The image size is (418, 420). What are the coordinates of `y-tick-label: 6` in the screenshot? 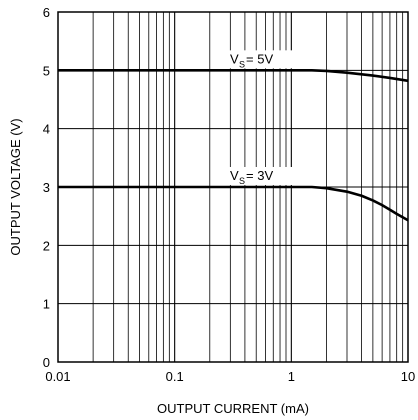 It's located at (46, 12).